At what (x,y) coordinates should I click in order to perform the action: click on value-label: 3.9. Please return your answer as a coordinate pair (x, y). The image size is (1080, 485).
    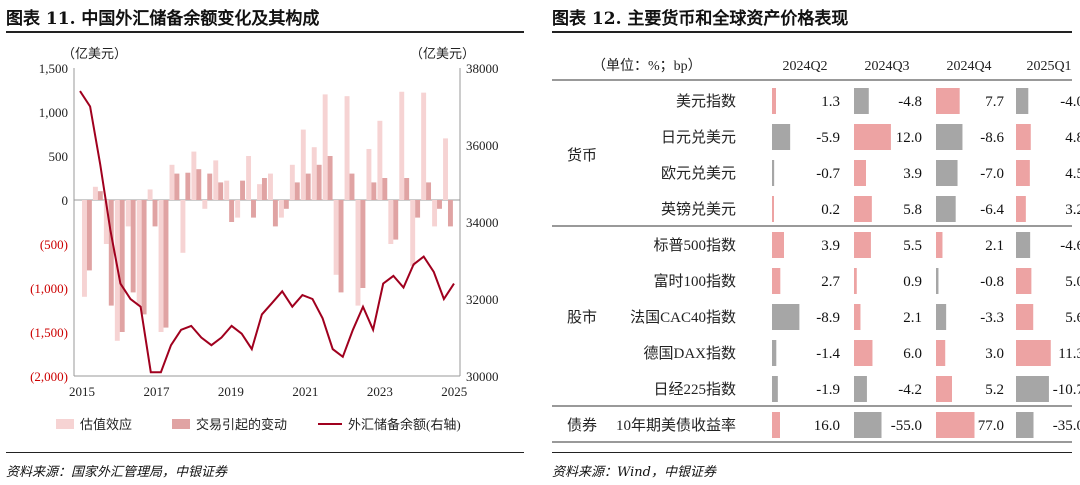
    Looking at the image, I should click on (830, 246).